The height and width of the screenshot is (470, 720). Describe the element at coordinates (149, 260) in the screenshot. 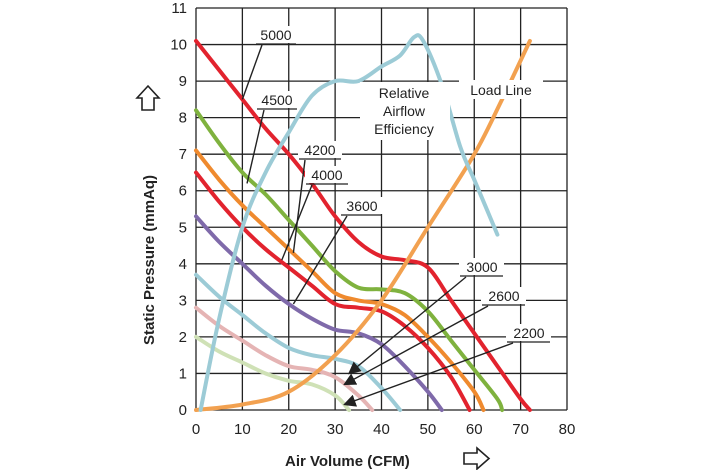

I see `y-axis-title: Static Pressure (mmAq)` at that location.